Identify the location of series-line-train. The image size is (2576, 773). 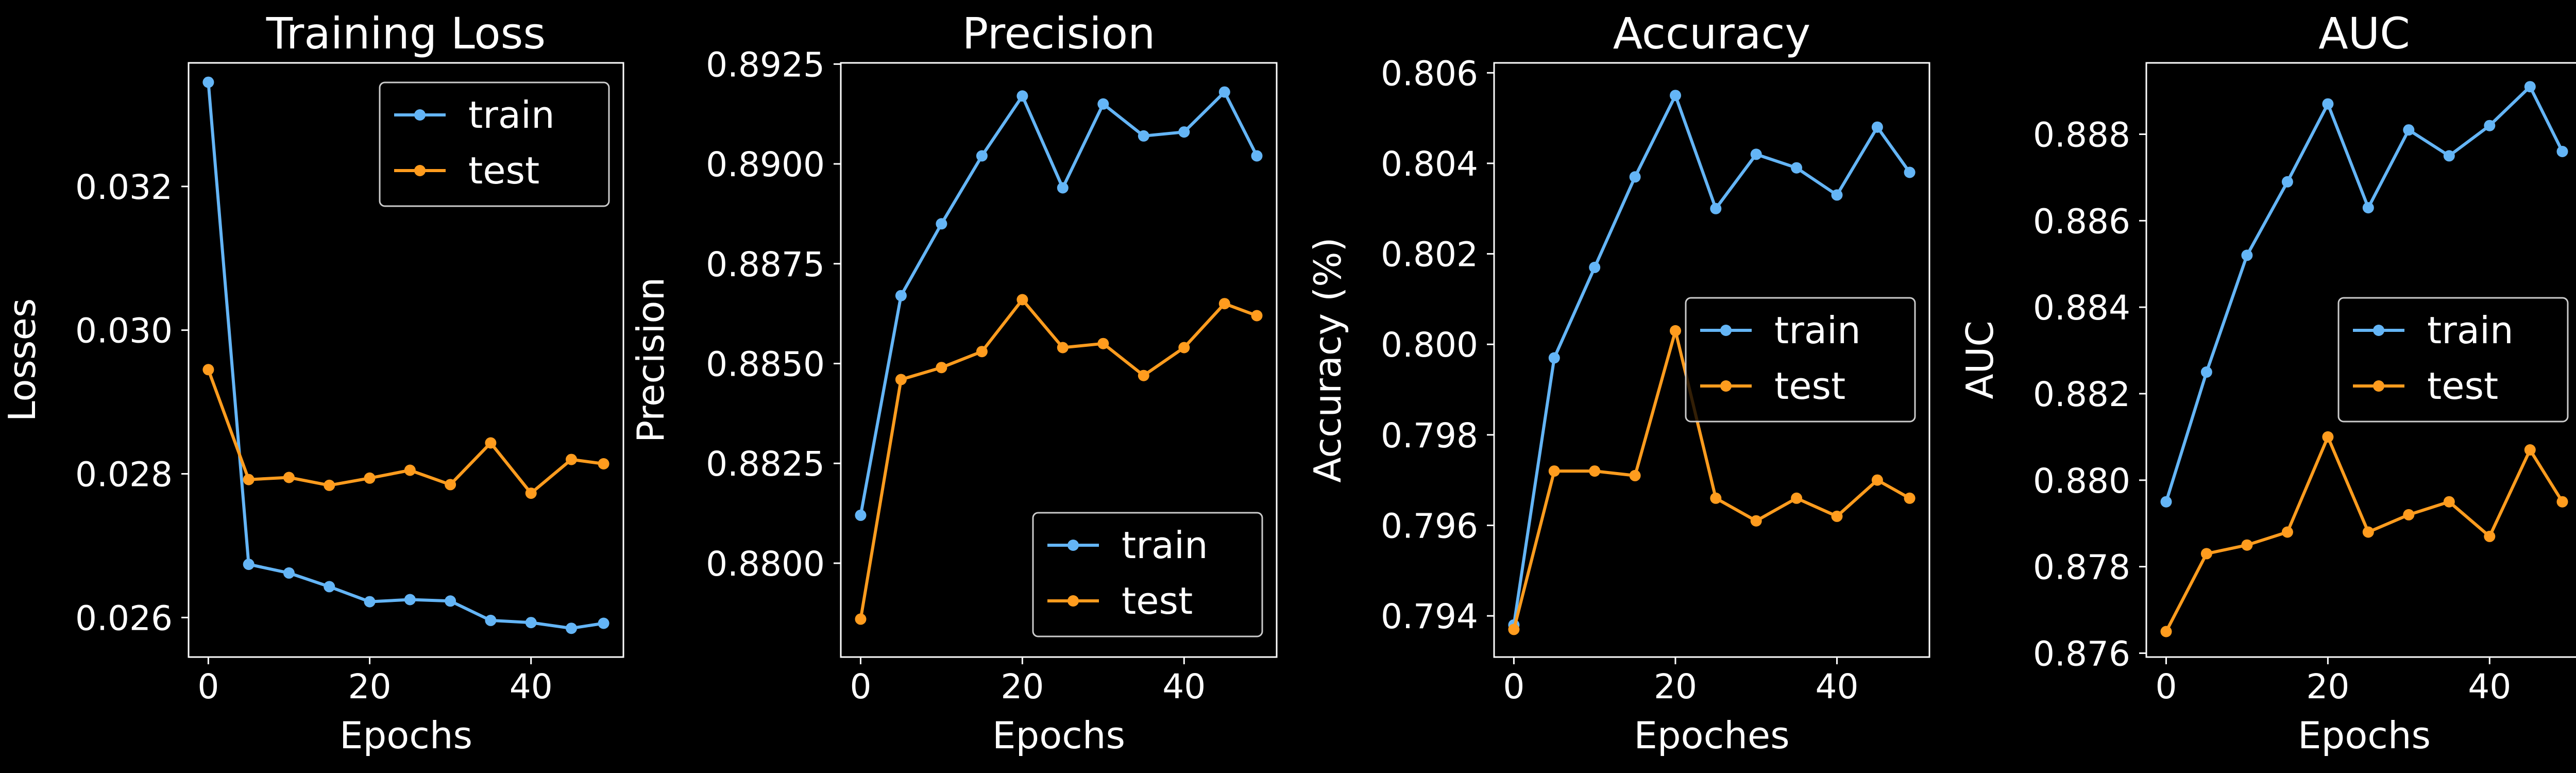
(1059, 303).